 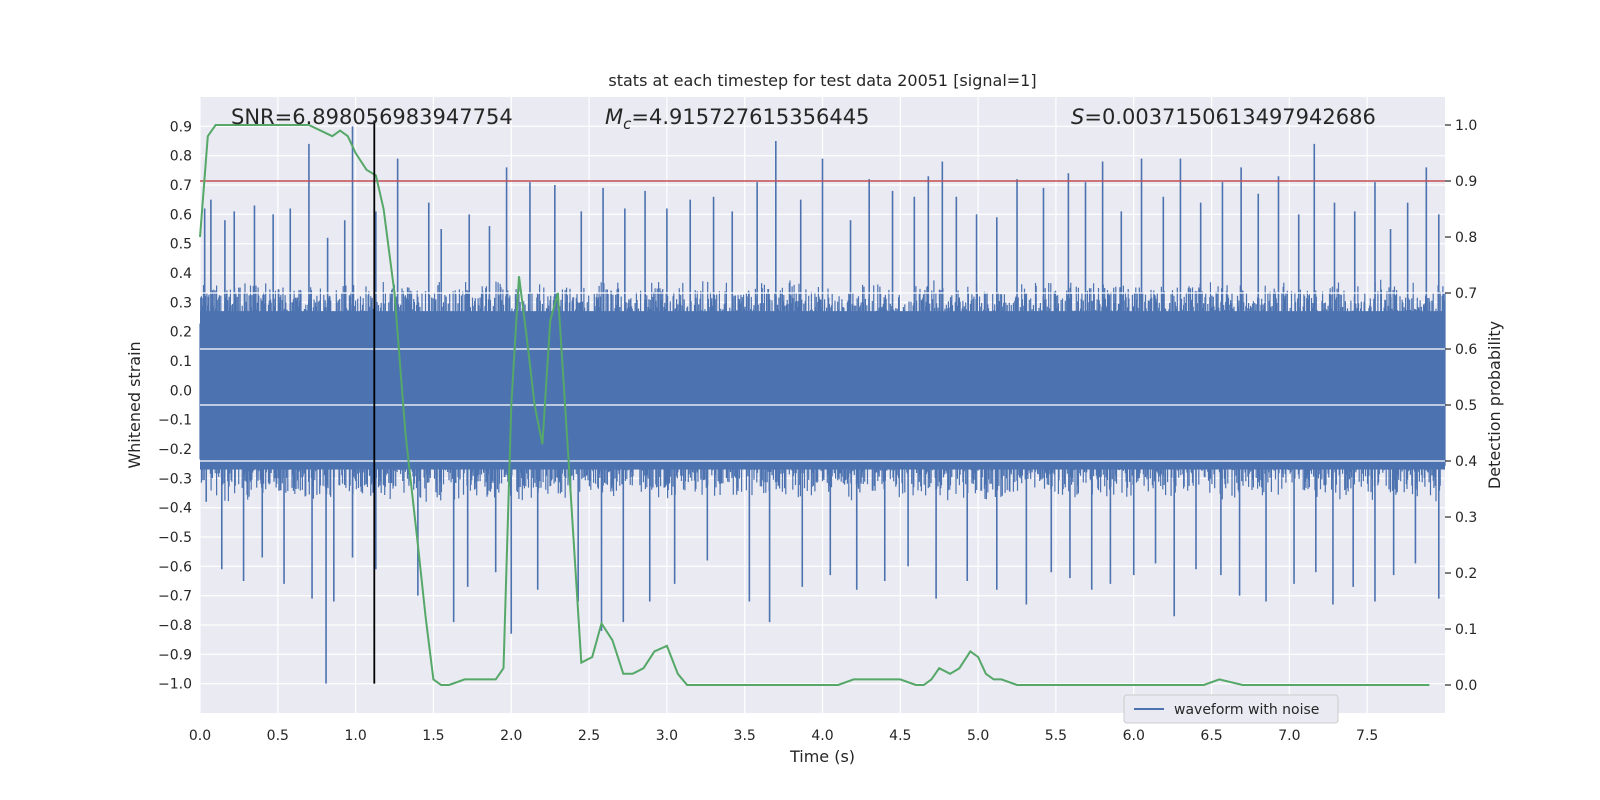 I want to click on y-tick-label: −0.6, so click(x=175, y=567).